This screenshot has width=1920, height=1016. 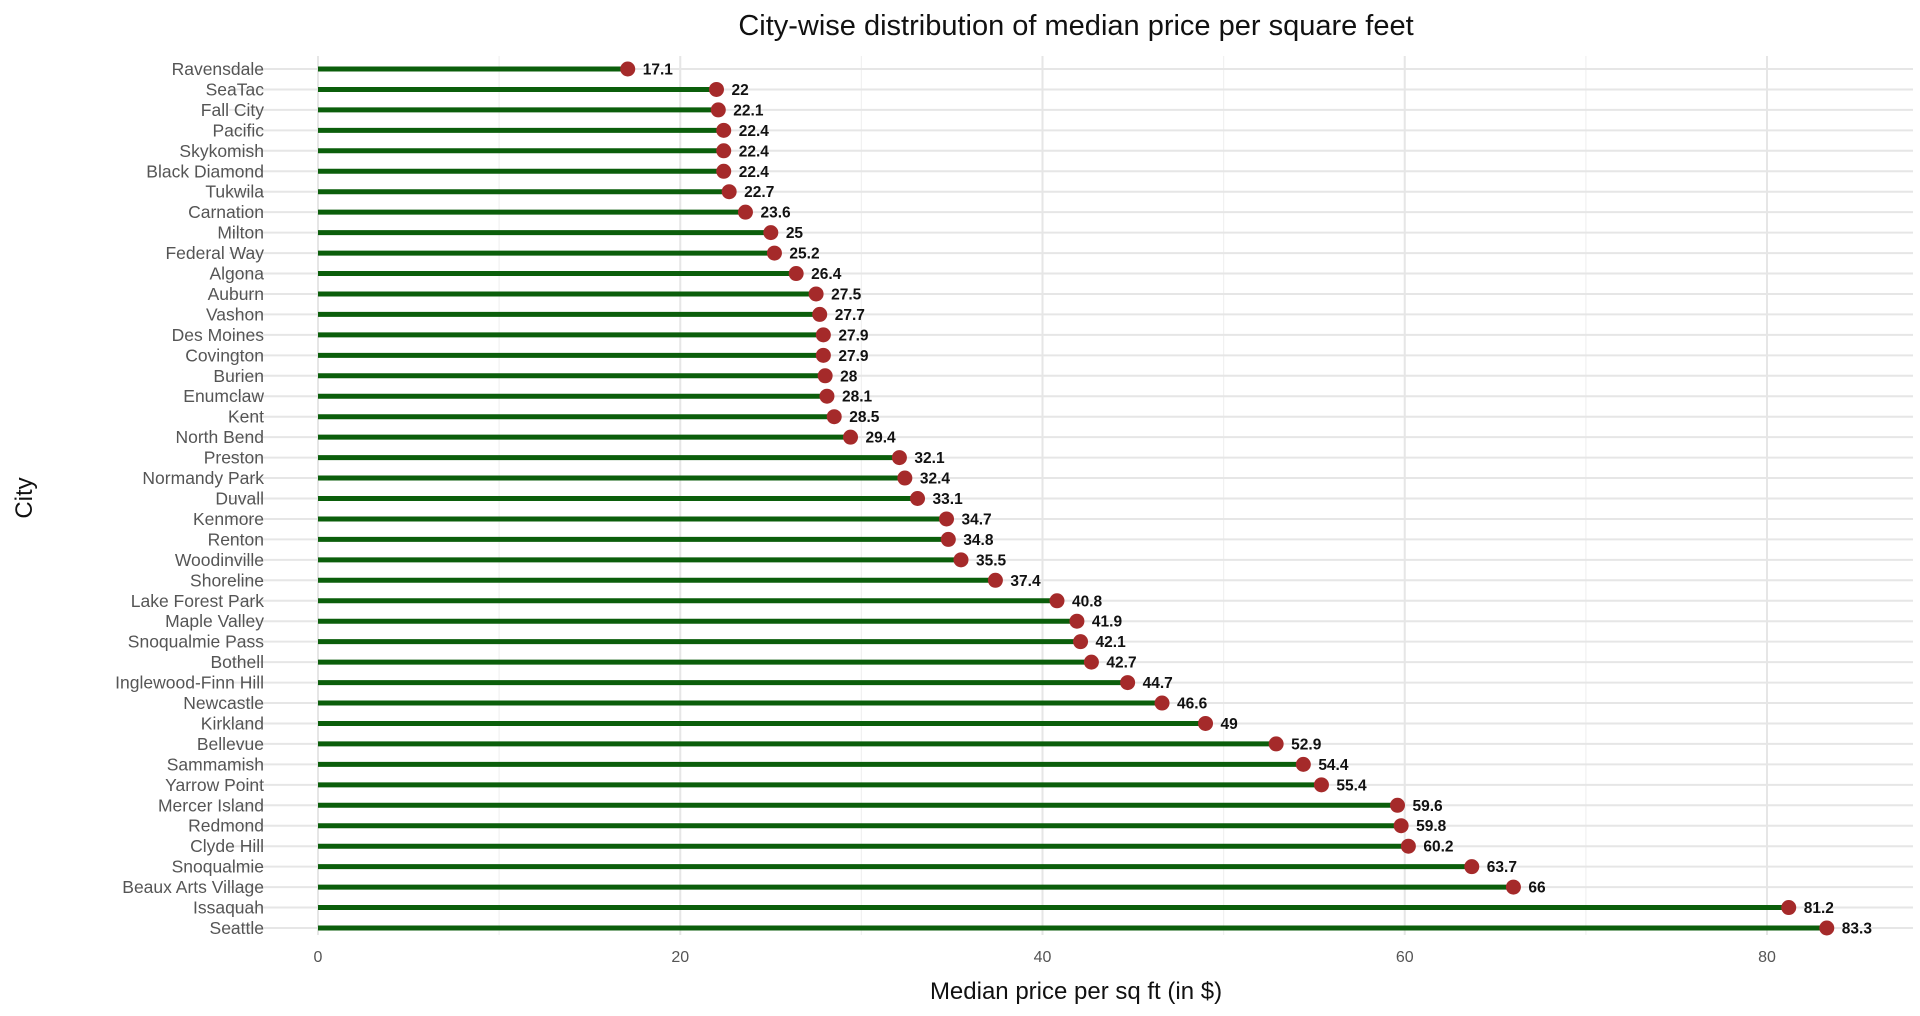 I want to click on point-woodinville, so click(x=961, y=560).